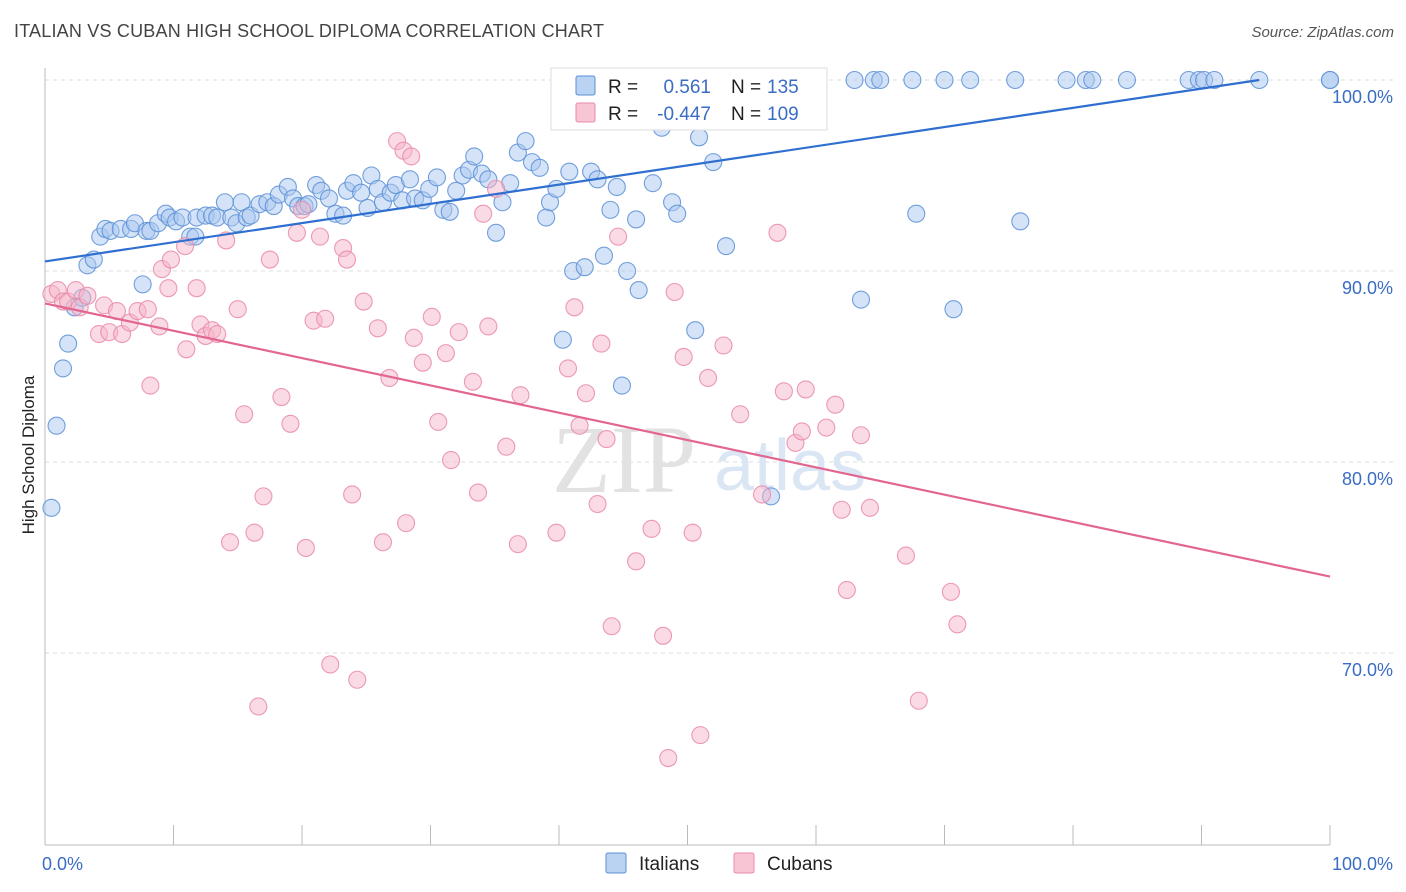 The width and height of the screenshot is (1406, 892). I want to click on legend-r-value-italians: 0.561, so click(687, 87).